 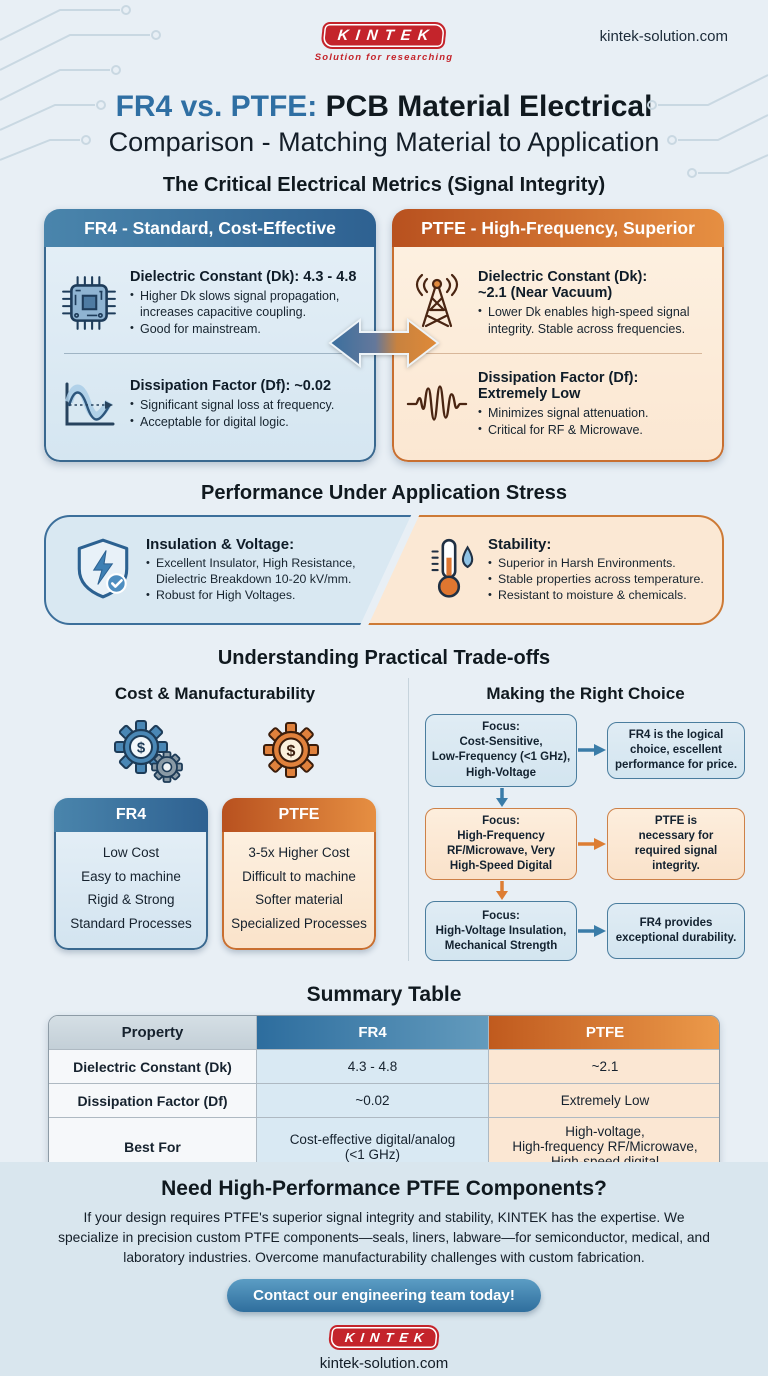 What do you see at coordinates (604, 1101) in the screenshot?
I see `table-cell-ptfe: Extremely Low` at bounding box center [604, 1101].